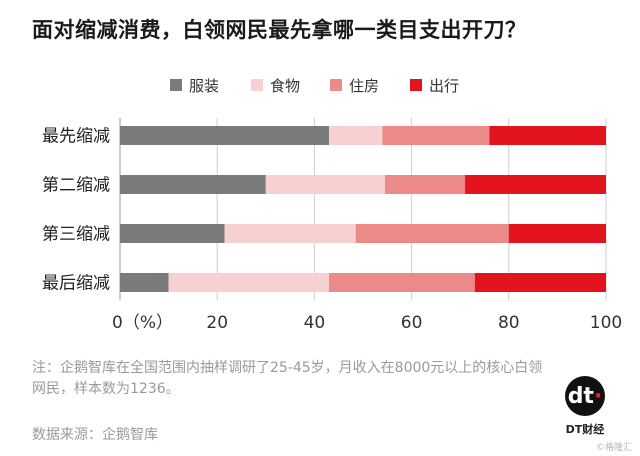  I want to click on logo-mark: dt, so click(580, 396).